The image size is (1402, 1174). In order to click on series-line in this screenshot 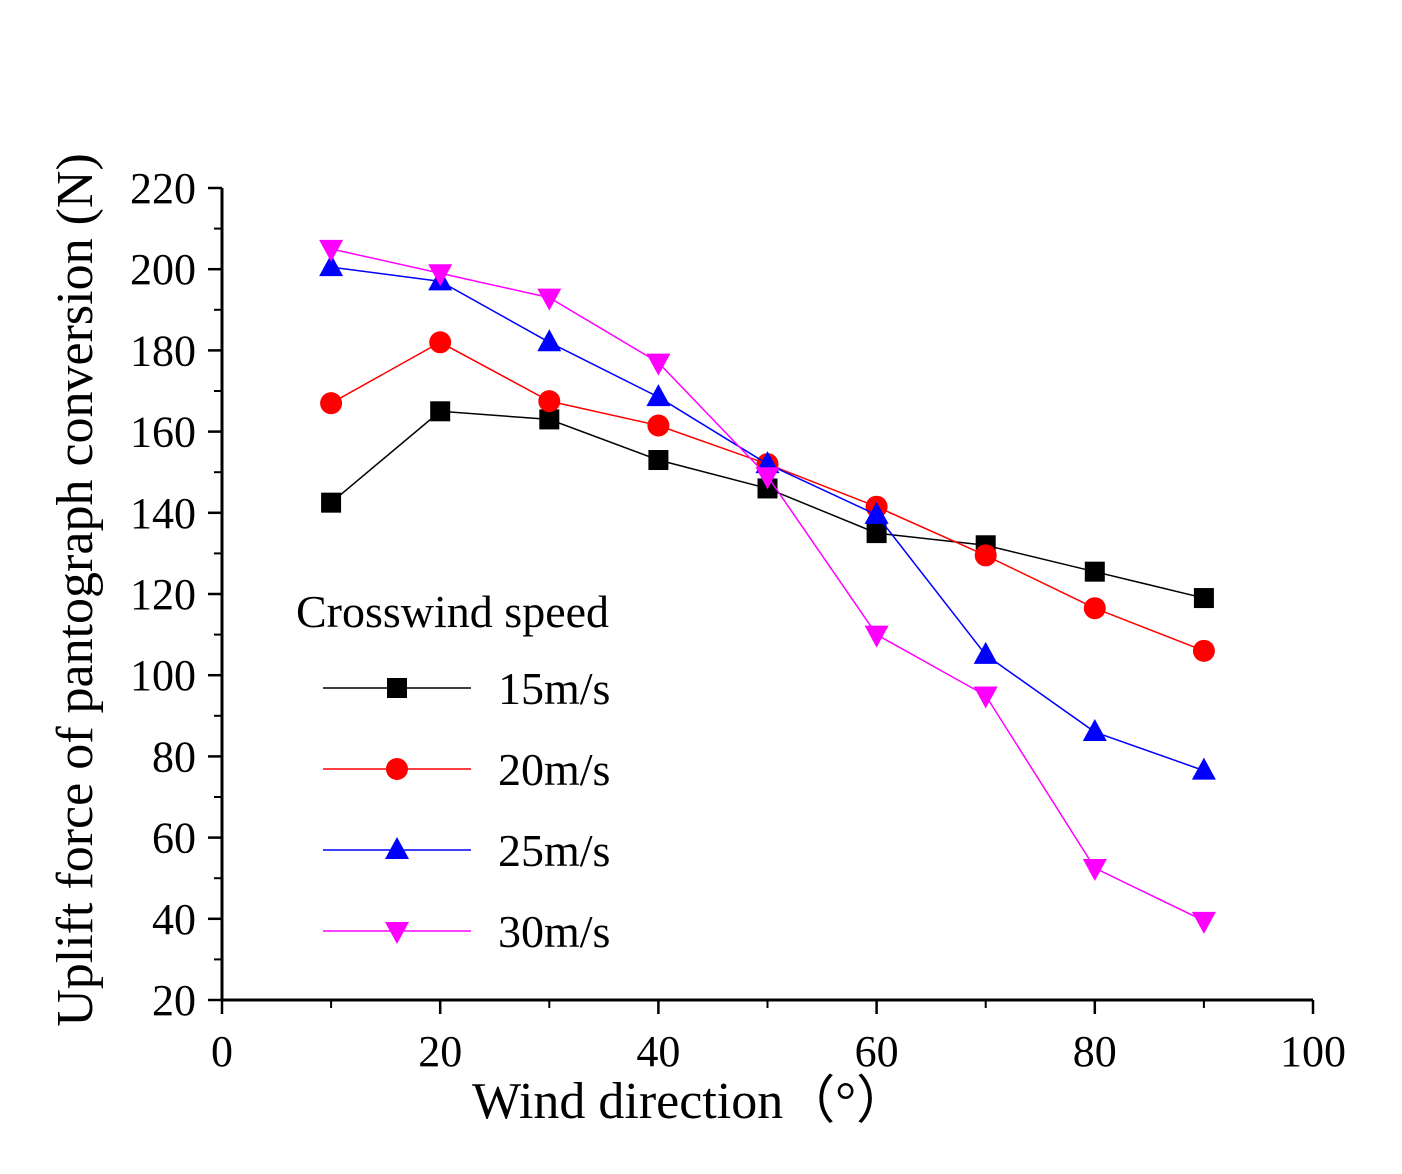, I will do `click(767, 504)`.